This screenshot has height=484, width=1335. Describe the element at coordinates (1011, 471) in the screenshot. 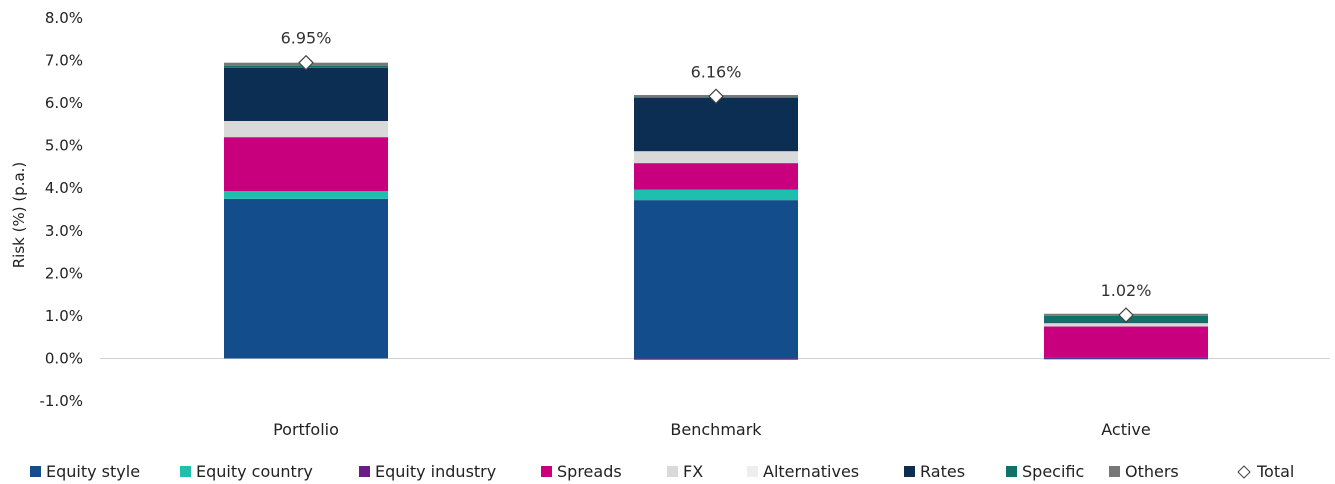

I see `legend-swatch-specific` at that location.